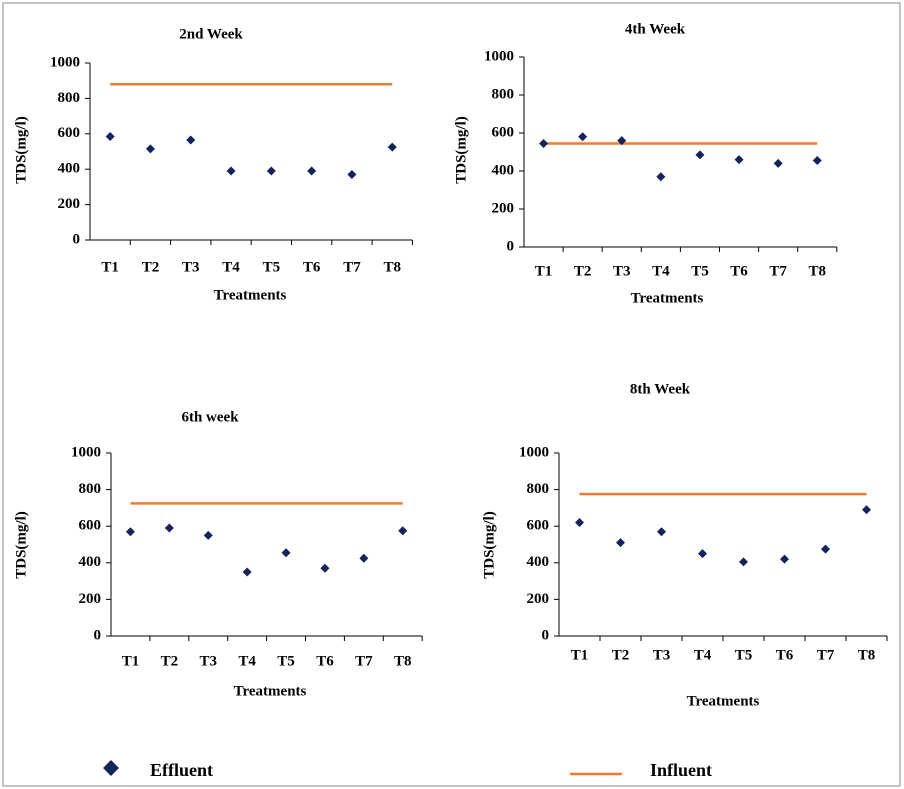 The image size is (904, 789). What do you see at coordinates (681, 770) in the screenshot?
I see `legend-label: Influent` at bounding box center [681, 770].